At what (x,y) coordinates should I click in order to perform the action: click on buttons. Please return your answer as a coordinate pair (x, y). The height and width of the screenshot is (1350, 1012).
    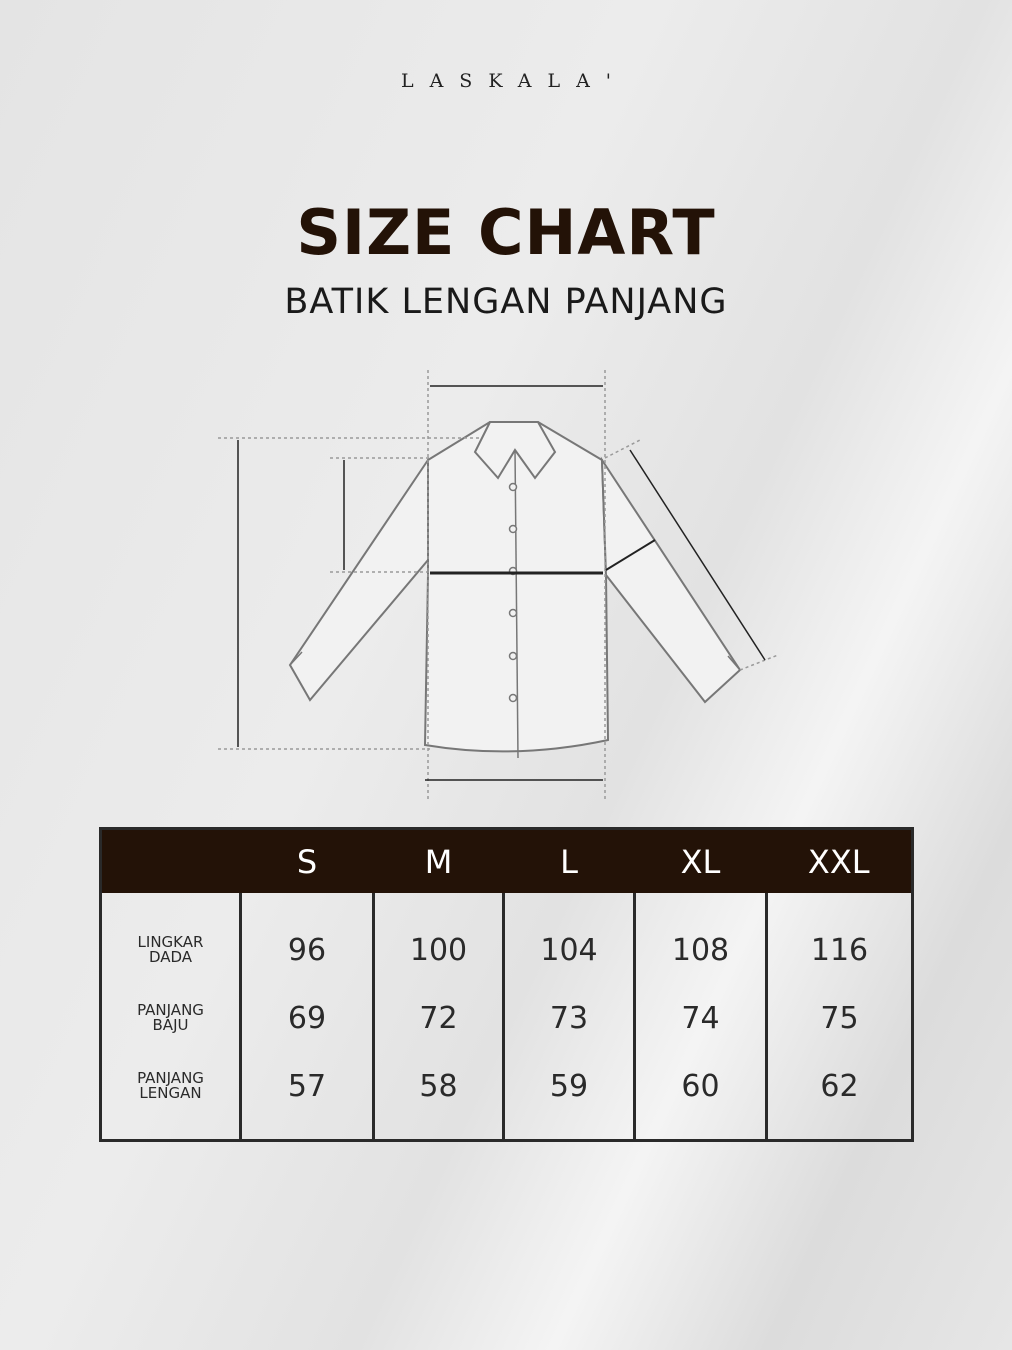
    Looking at the image, I should click on (513, 592).